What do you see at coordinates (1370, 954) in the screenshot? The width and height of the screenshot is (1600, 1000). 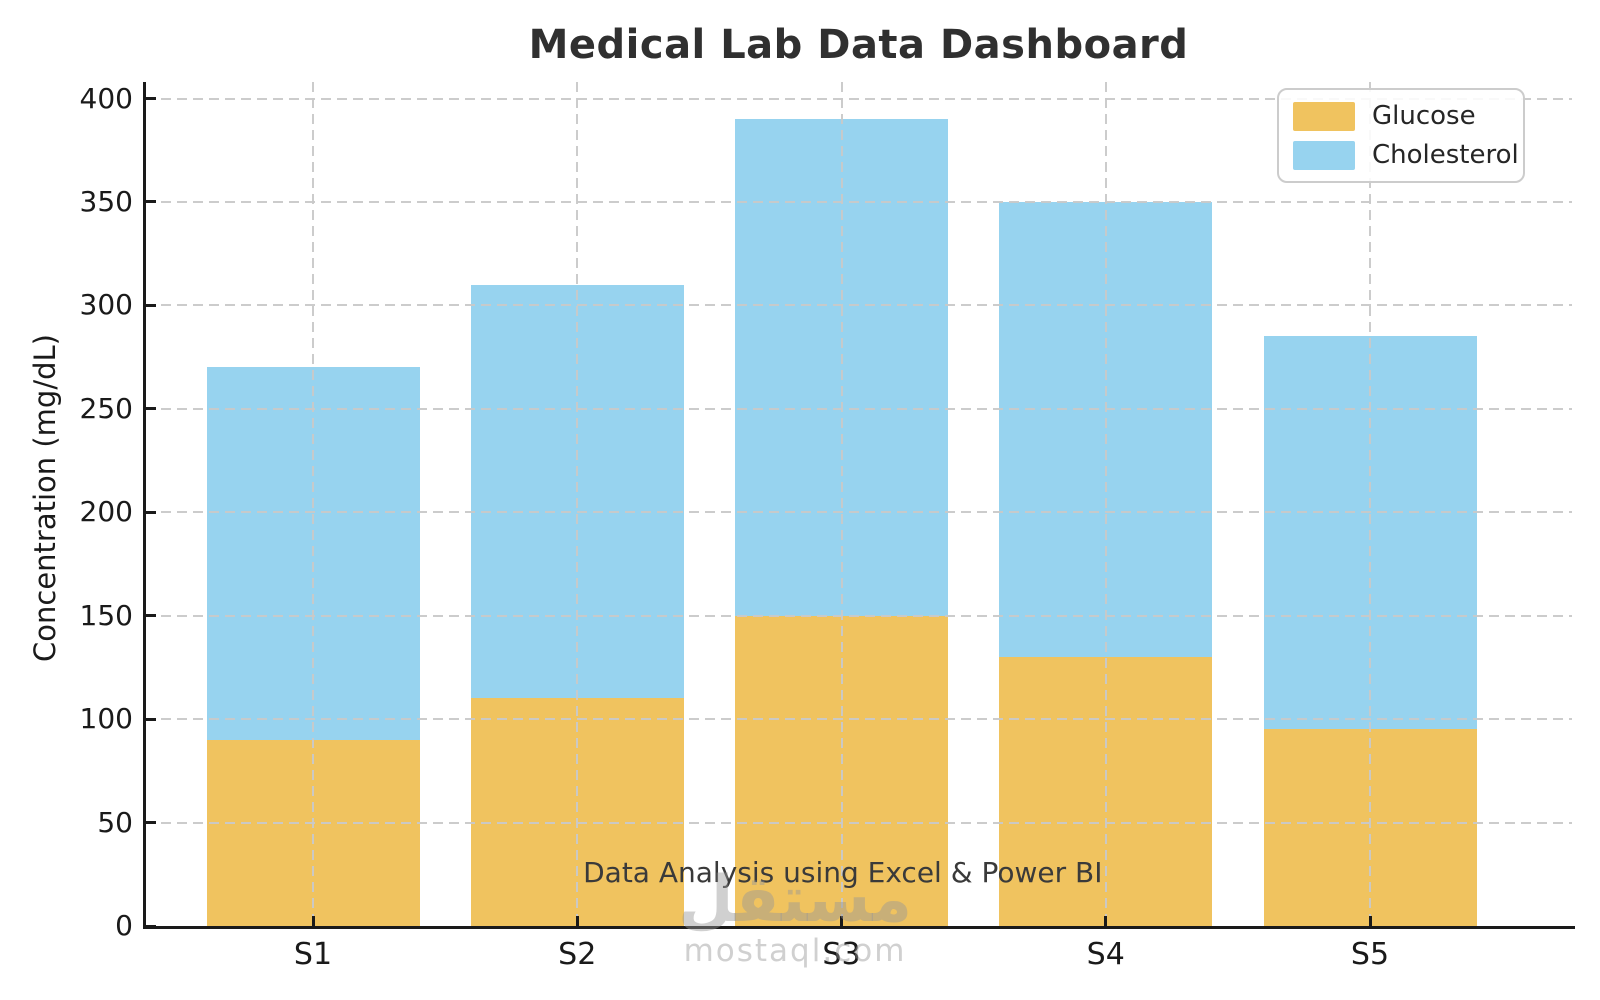 I see `x-tick-label-S5: S5` at bounding box center [1370, 954].